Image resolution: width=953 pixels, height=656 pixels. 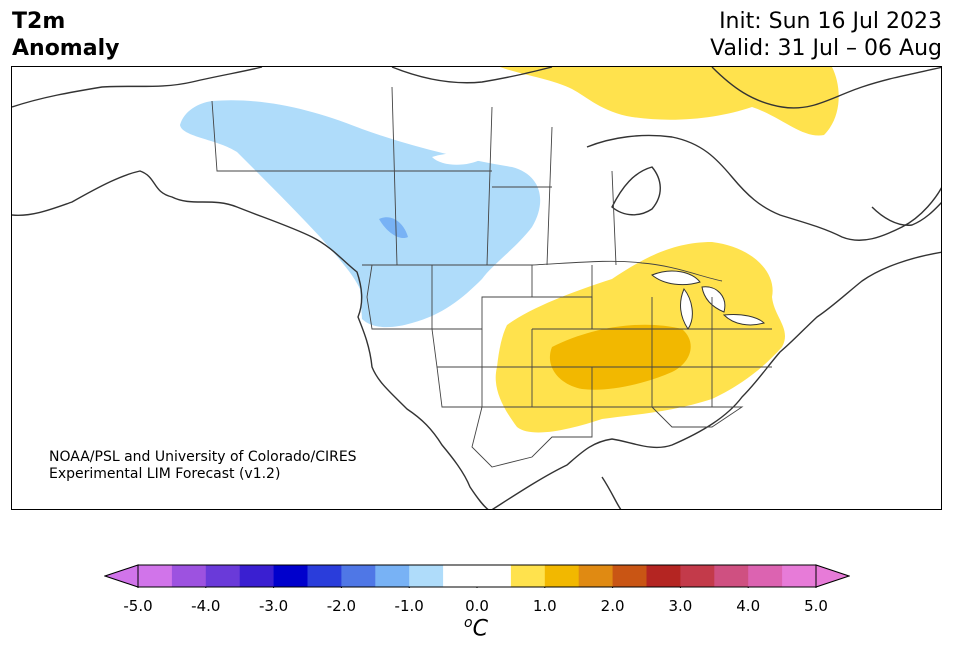 I want to click on colorbar-tick-label: -1.0, so click(x=409, y=606).